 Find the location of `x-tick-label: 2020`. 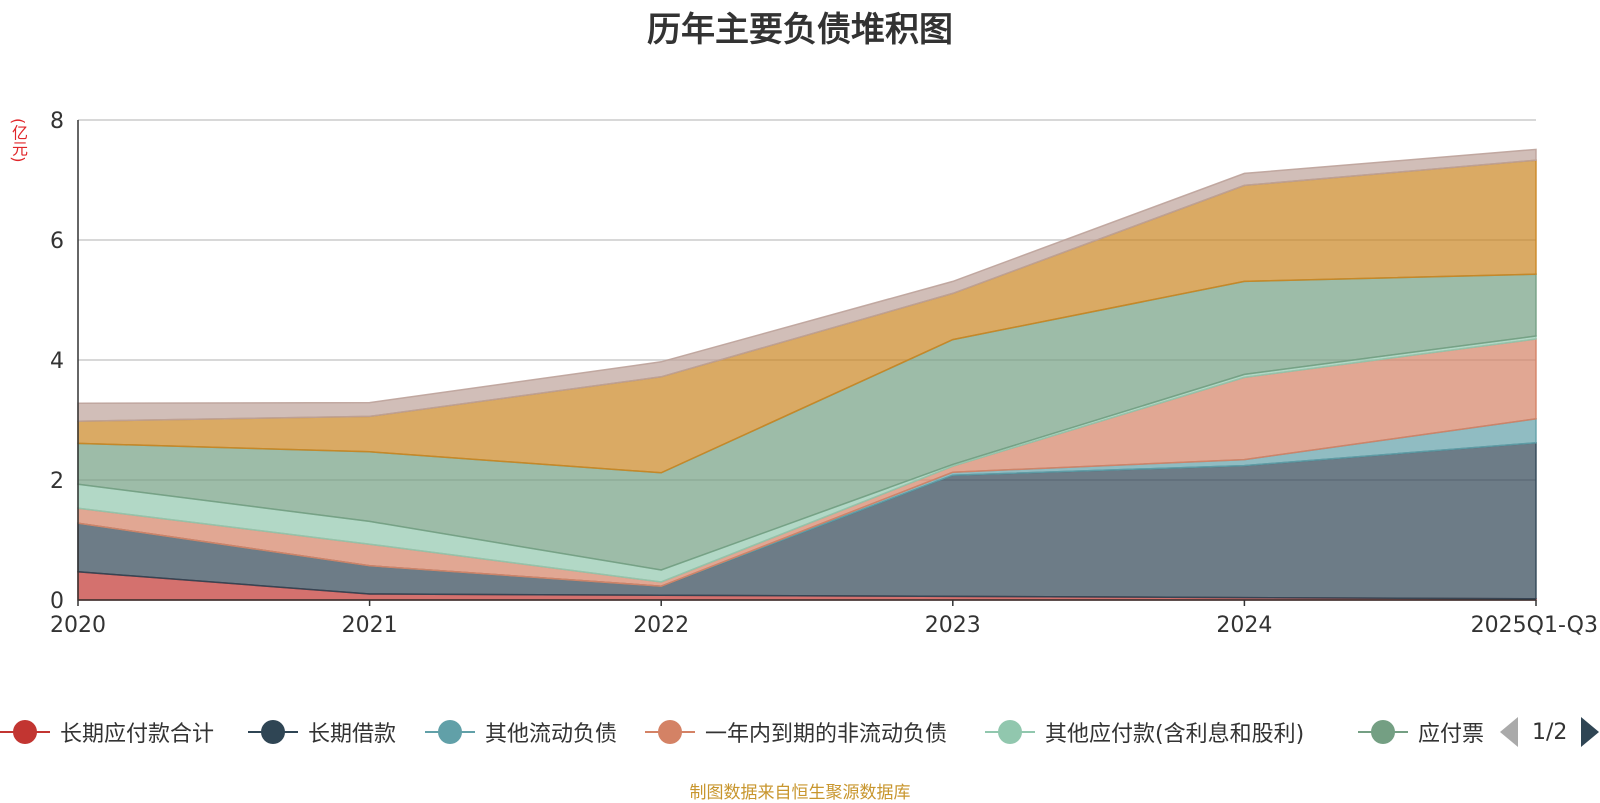

x-tick-label: 2020 is located at coordinates (78, 625).